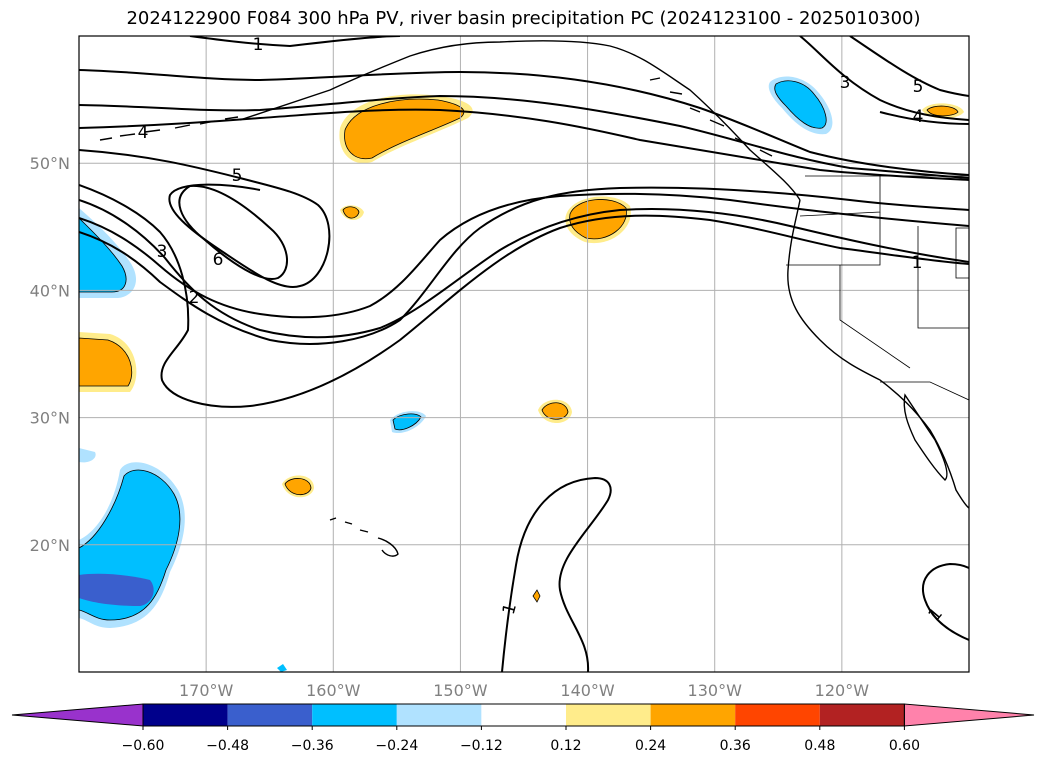 The width and height of the screenshot is (1047, 765). I want to click on contour-label-north-4: 4, so click(143, 133).